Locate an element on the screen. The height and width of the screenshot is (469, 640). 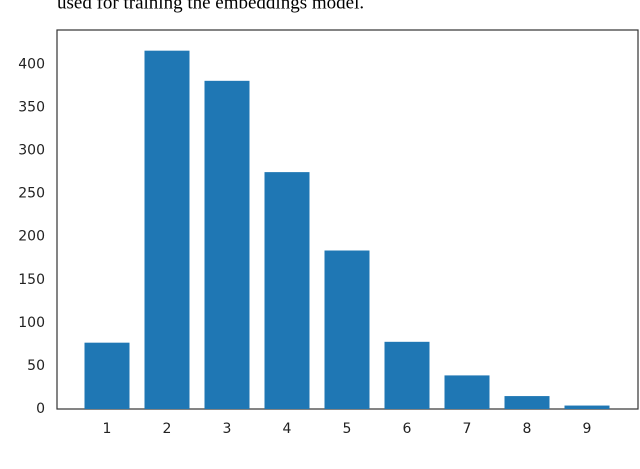
x-tick-label: 3 is located at coordinates (227, 429).